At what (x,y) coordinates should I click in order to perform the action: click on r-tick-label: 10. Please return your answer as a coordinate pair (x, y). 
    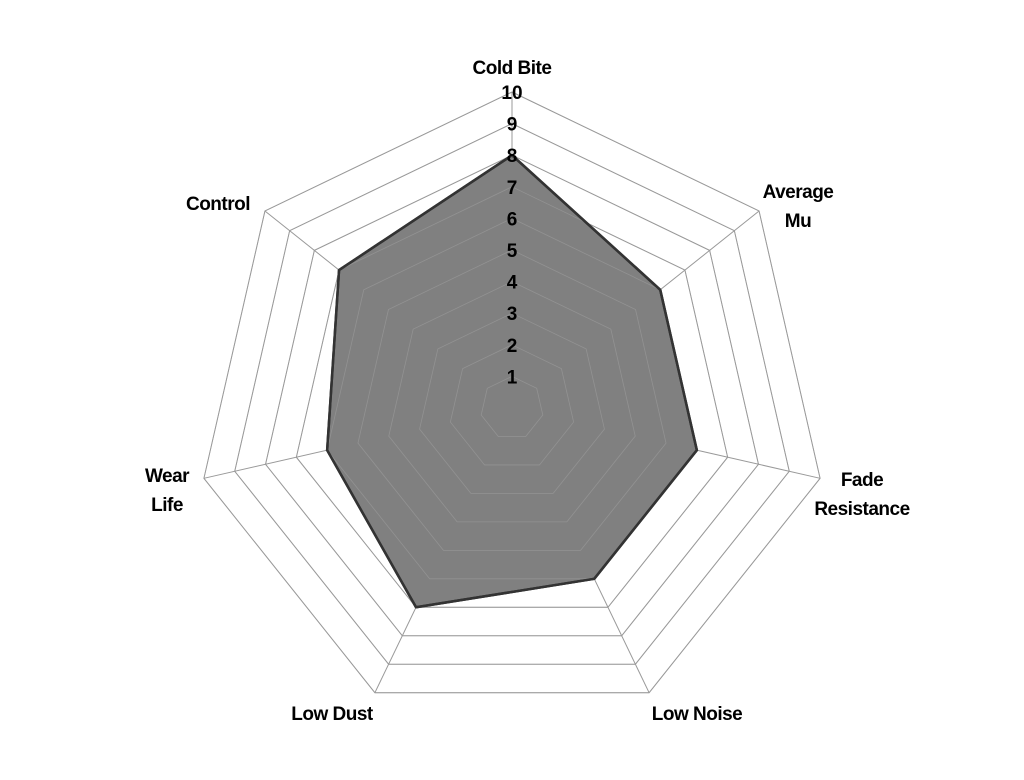
    Looking at the image, I should click on (511, 93).